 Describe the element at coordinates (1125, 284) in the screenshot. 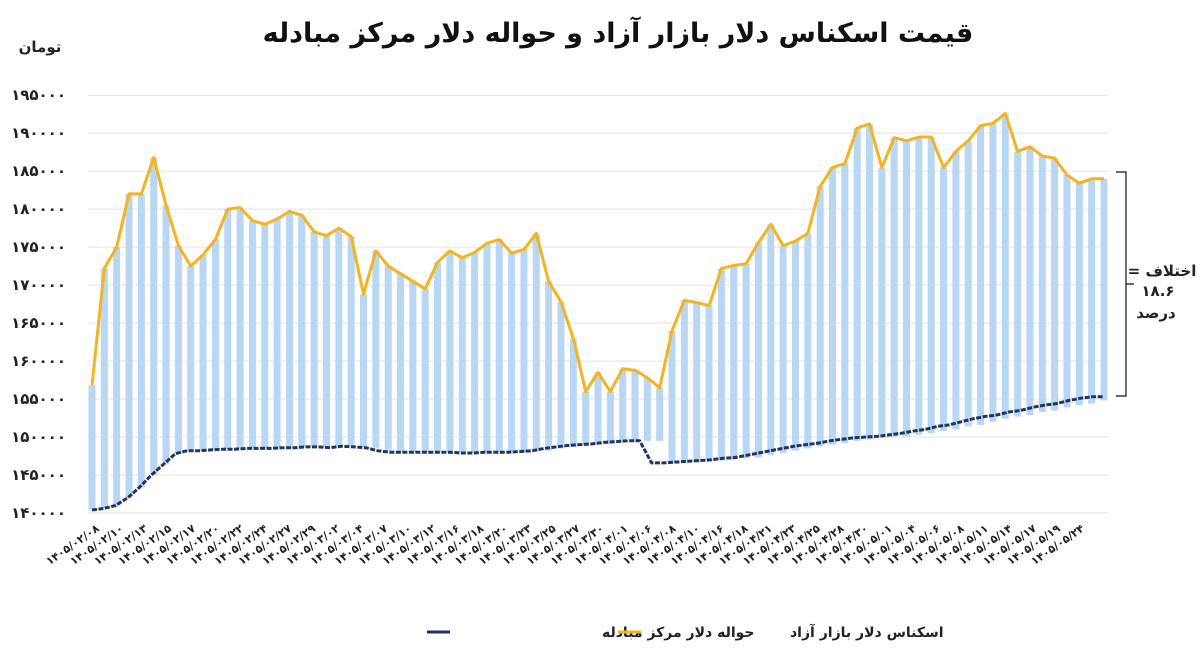

I see `annotation-bracket` at that location.